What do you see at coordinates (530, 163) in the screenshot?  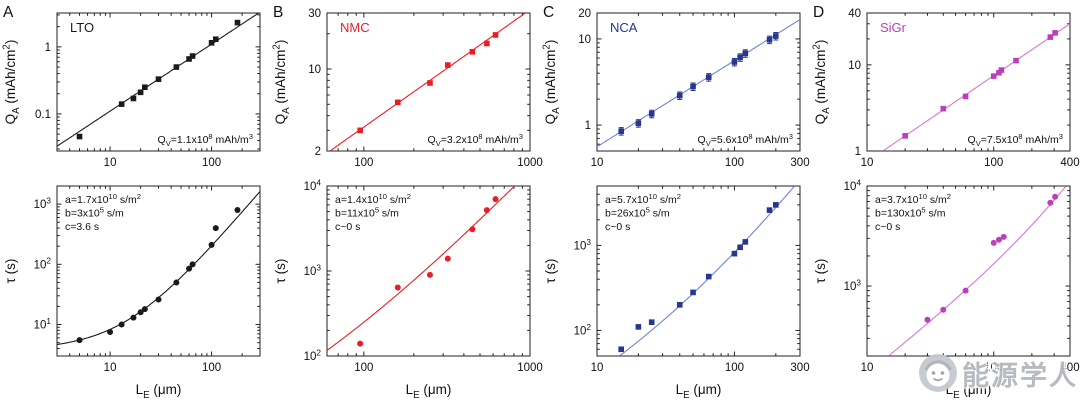 I see `x-tick-label: 1000` at bounding box center [530, 163].